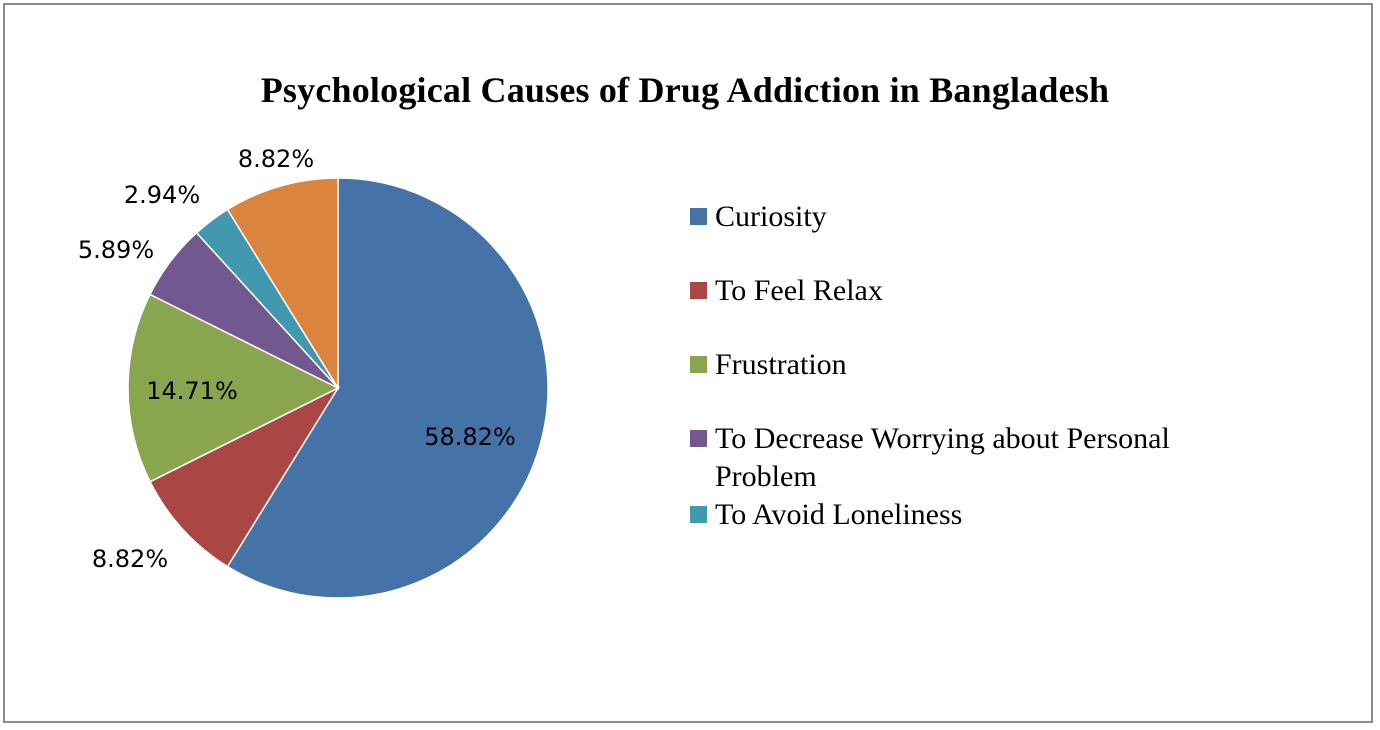 This screenshot has height=730, width=1380. What do you see at coordinates (982, 291) in the screenshot?
I see `legend-item-to-feel-relax: To Feel Relax` at bounding box center [982, 291].